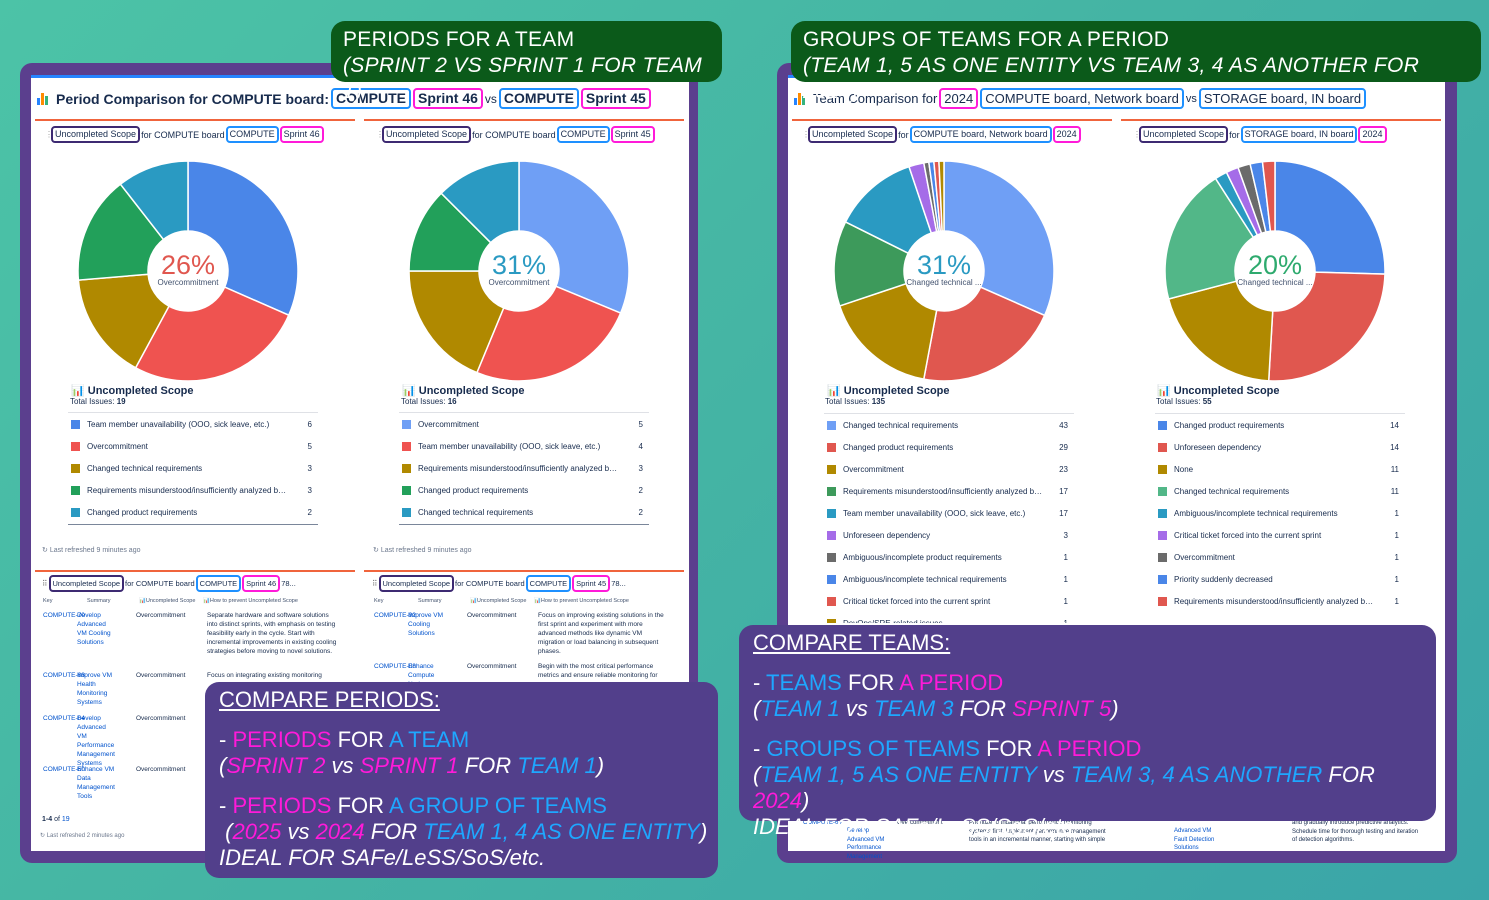 Image resolution: width=1489 pixels, height=900 pixels. Describe the element at coordinates (422, 550) in the screenshot. I see `last-refreshed: ↻ Last refreshed 9 minutes ago` at that location.